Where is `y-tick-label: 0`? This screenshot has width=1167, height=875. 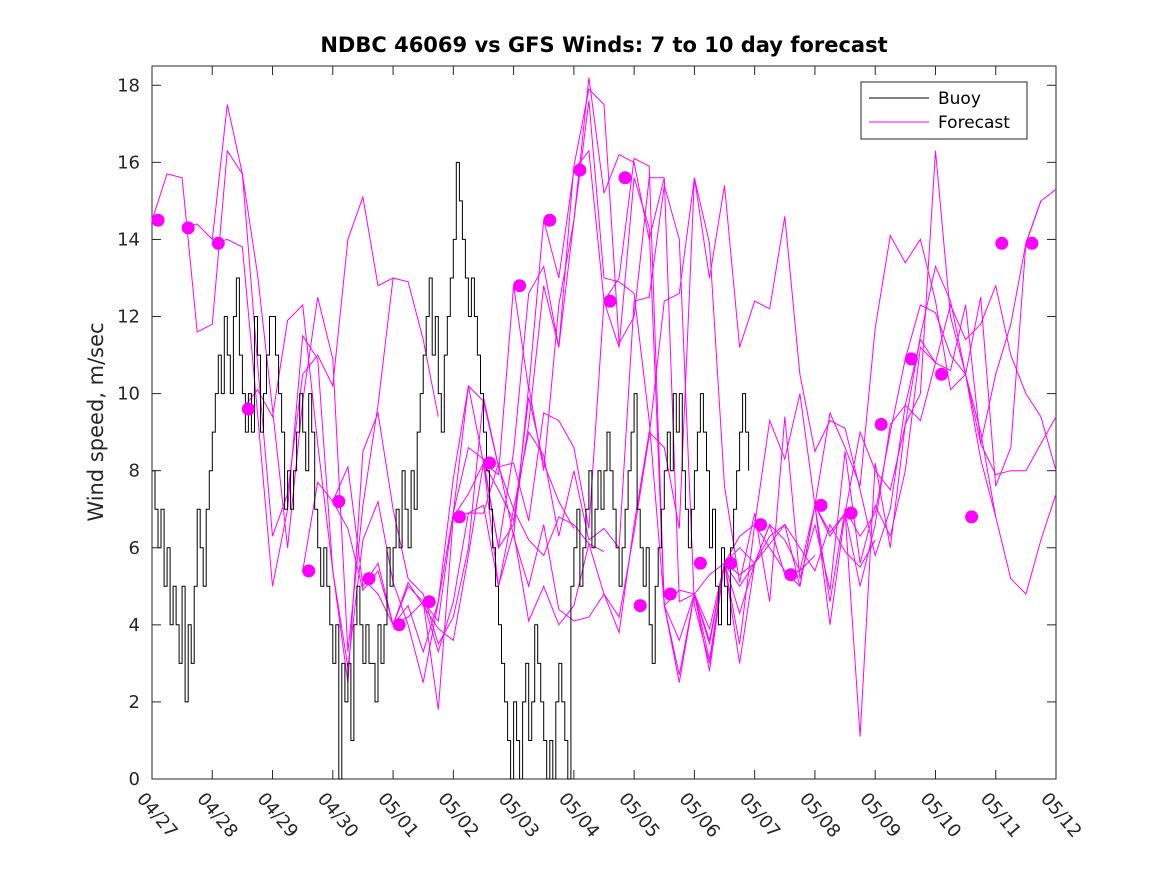
y-tick-label: 0 is located at coordinates (134, 779).